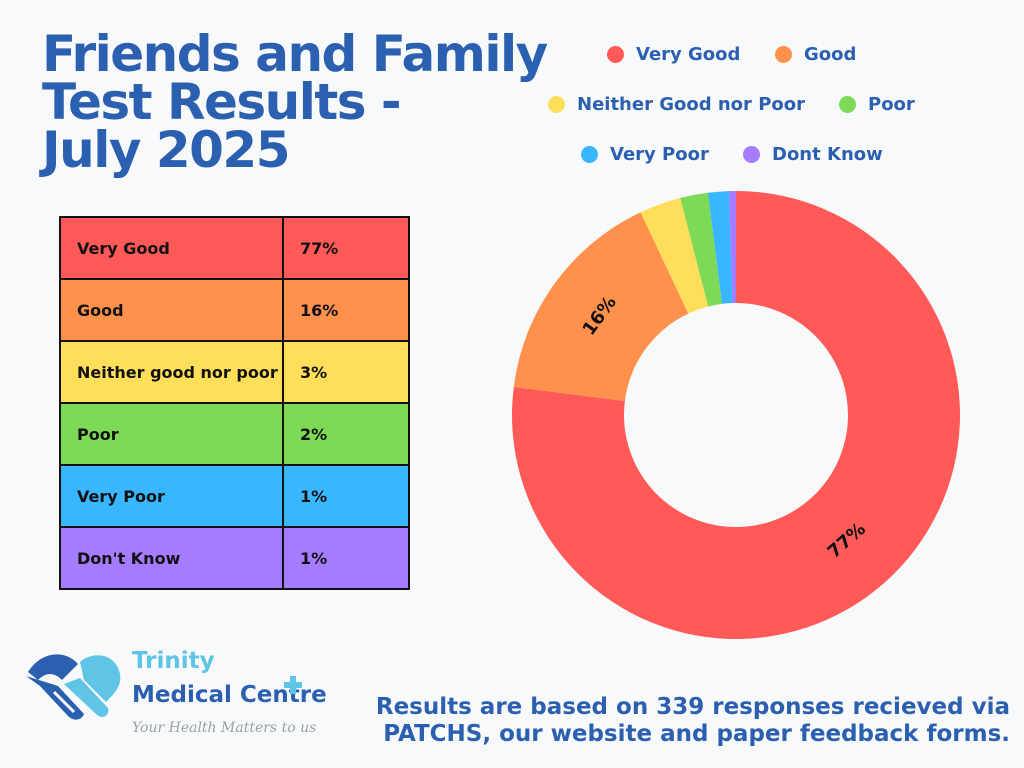 The image size is (1024, 768). What do you see at coordinates (171, 372) in the screenshot?
I see `table-cell-category: Neither good nor poor` at bounding box center [171, 372].